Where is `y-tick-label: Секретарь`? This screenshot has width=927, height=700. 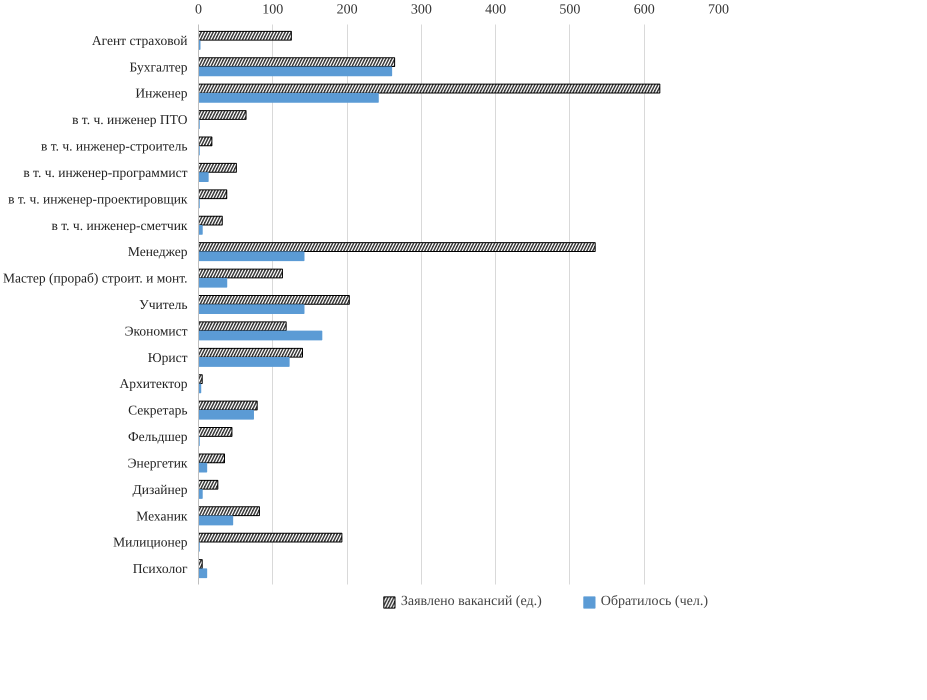 y-tick-label: Секретарь is located at coordinates (158, 410).